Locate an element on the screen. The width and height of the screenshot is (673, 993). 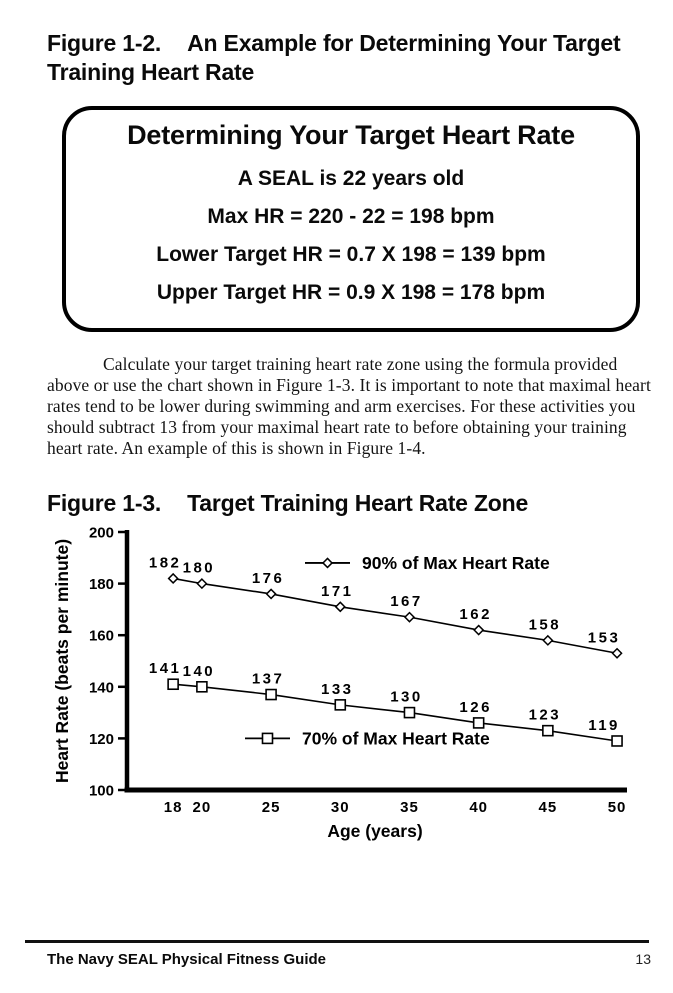
y-axis-title: Heart Rate (beats per minute) is located at coordinates (62, 661).